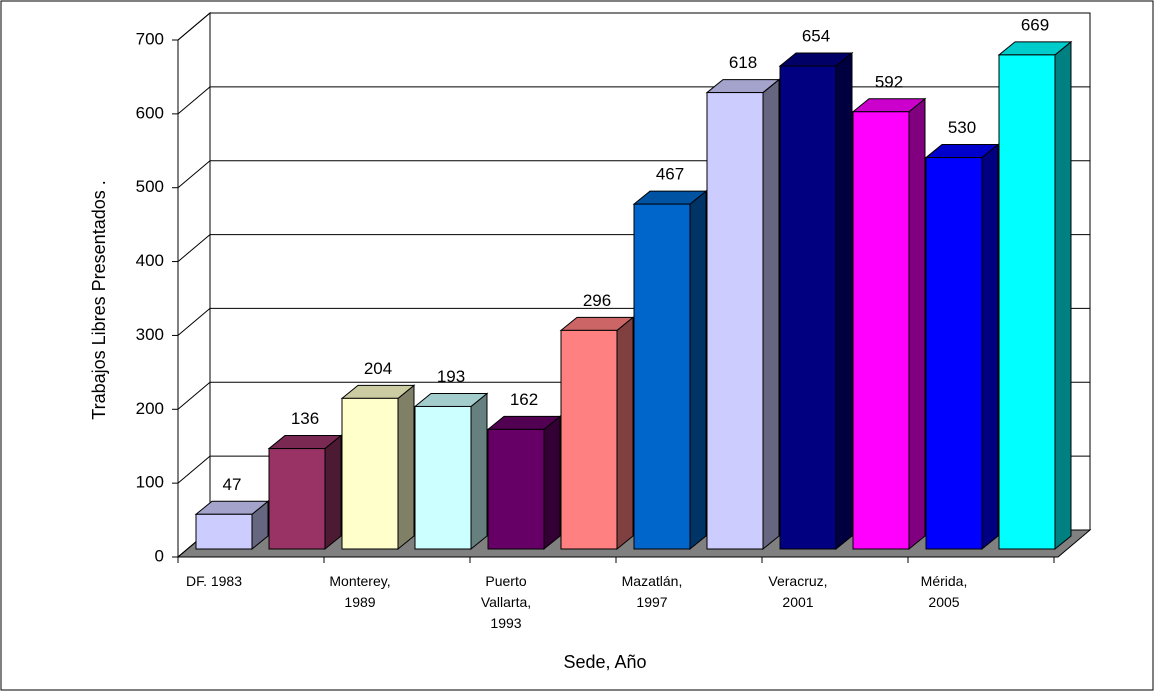 The width and height of the screenshot is (1155, 697). I want to click on x-tick-label-line: DF. 1983, so click(214, 581).